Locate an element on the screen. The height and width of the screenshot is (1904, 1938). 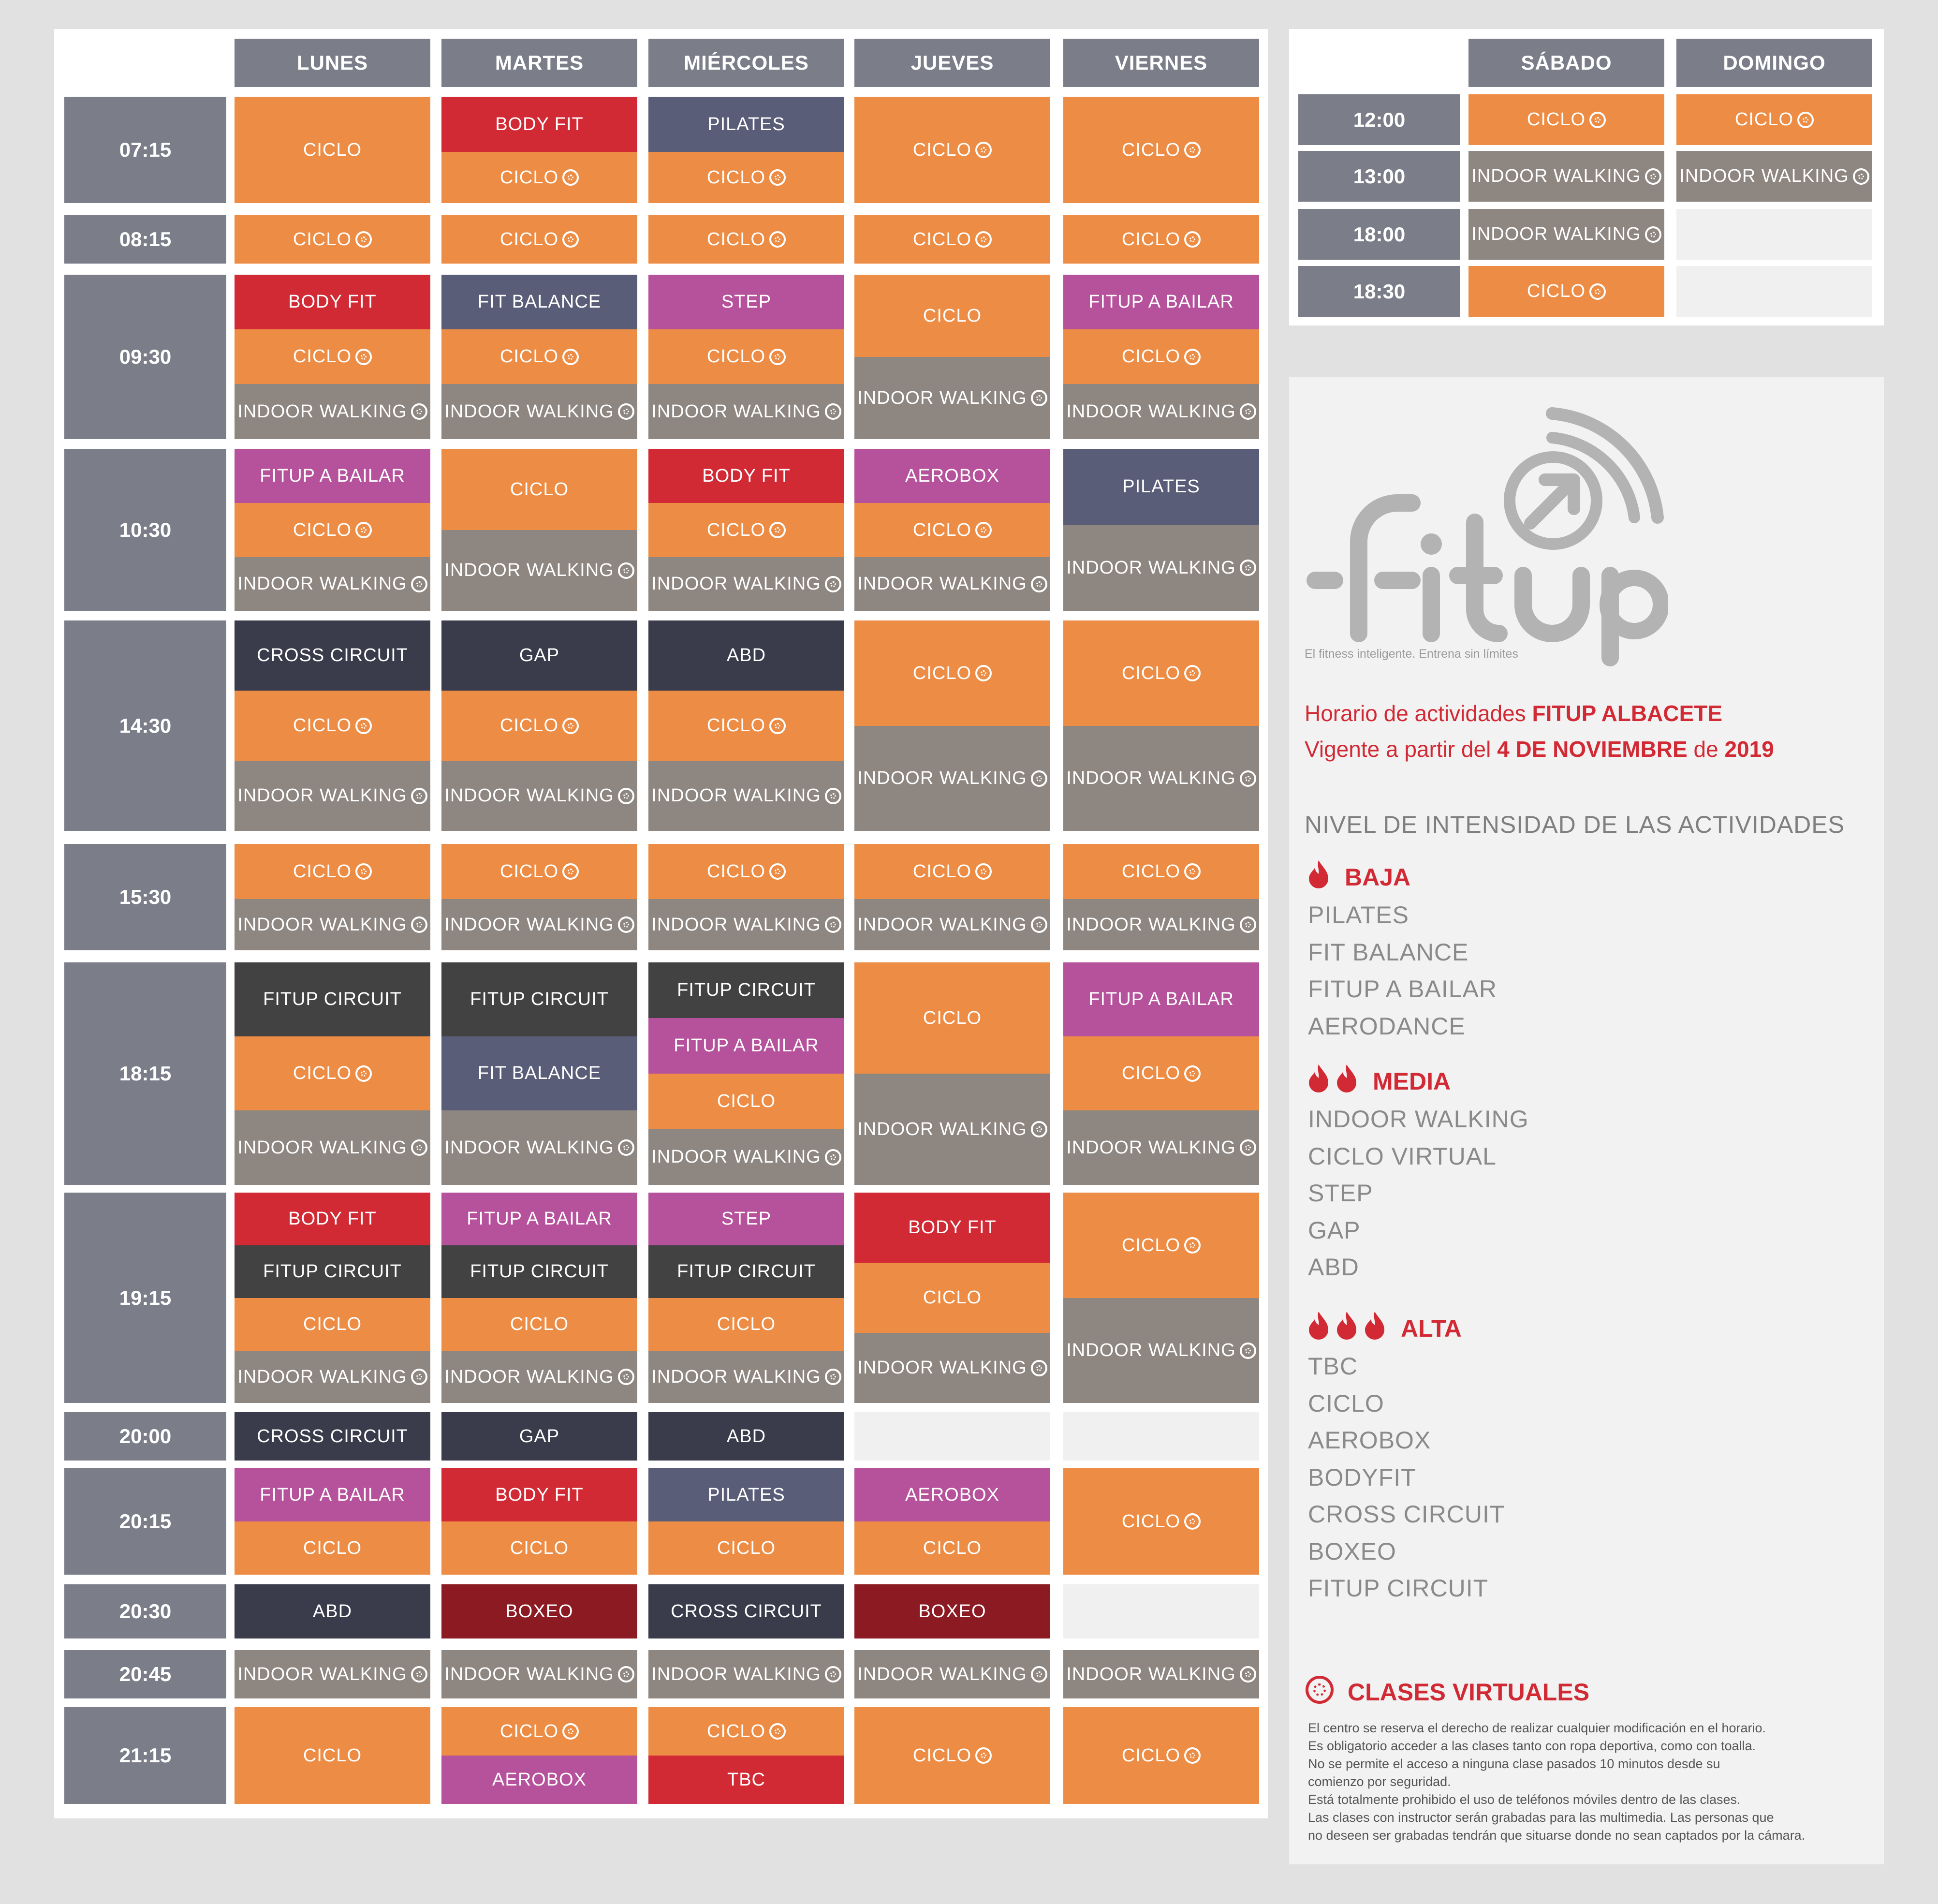
intensity-level-item: FIT BALANCE is located at coordinates (1388, 952).